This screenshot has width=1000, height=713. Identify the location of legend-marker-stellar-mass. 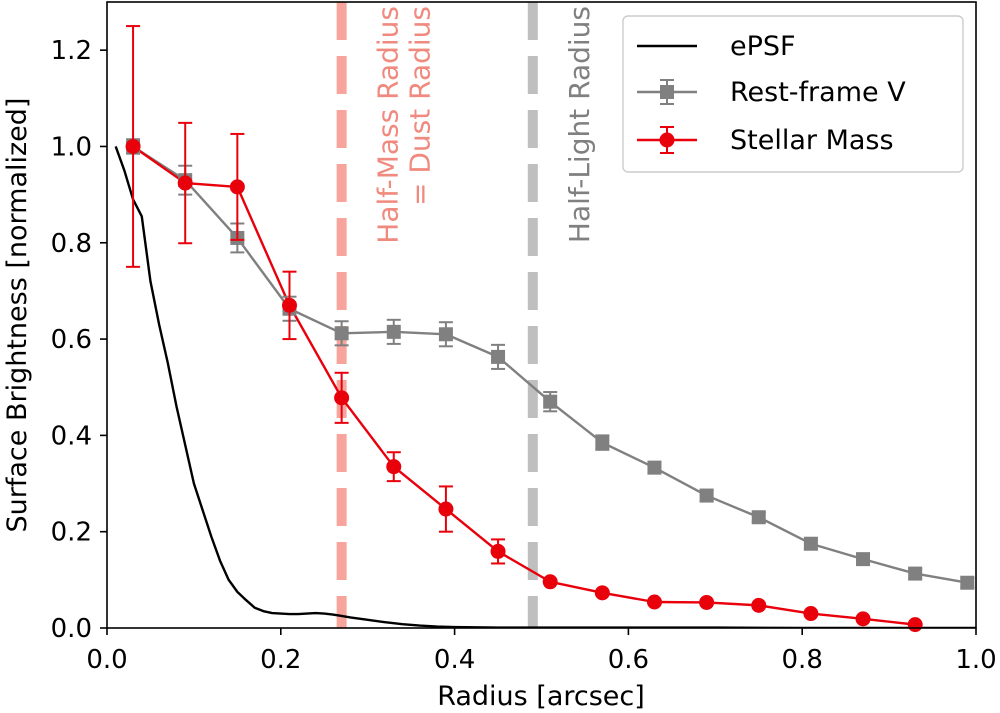
(667, 140).